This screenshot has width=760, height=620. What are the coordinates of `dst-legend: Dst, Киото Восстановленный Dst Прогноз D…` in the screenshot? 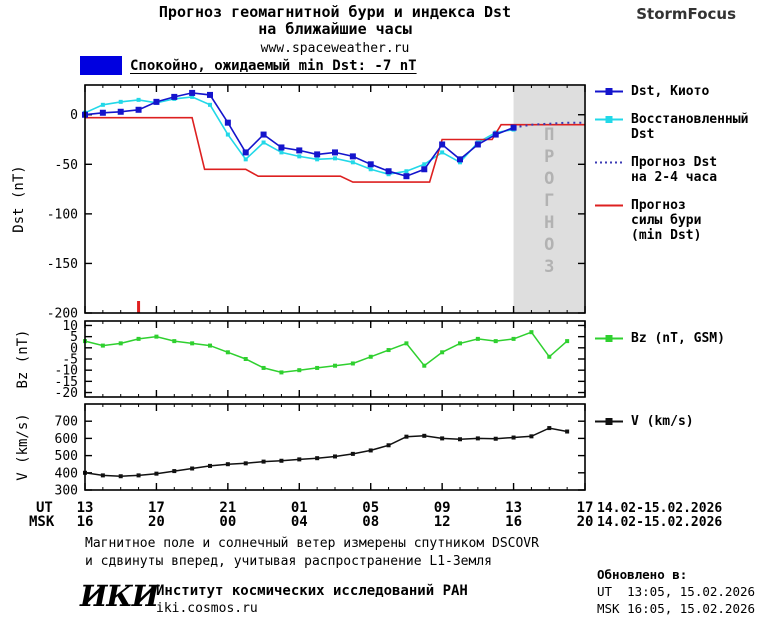 It's located at (674, 170).